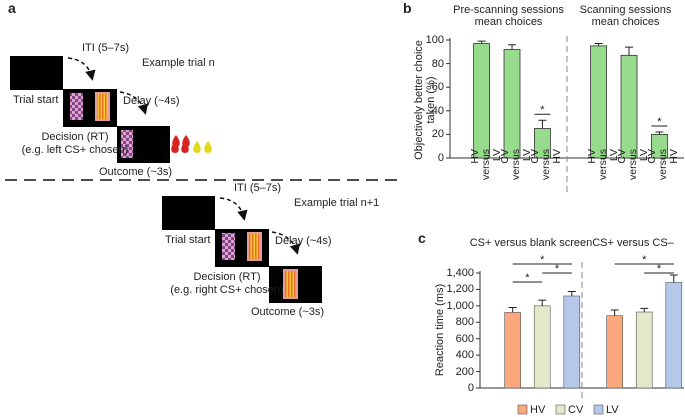  What do you see at coordinates (576, 410) in the screenshot?
I see `legend-label: CV` at bounding box center [576, 410].